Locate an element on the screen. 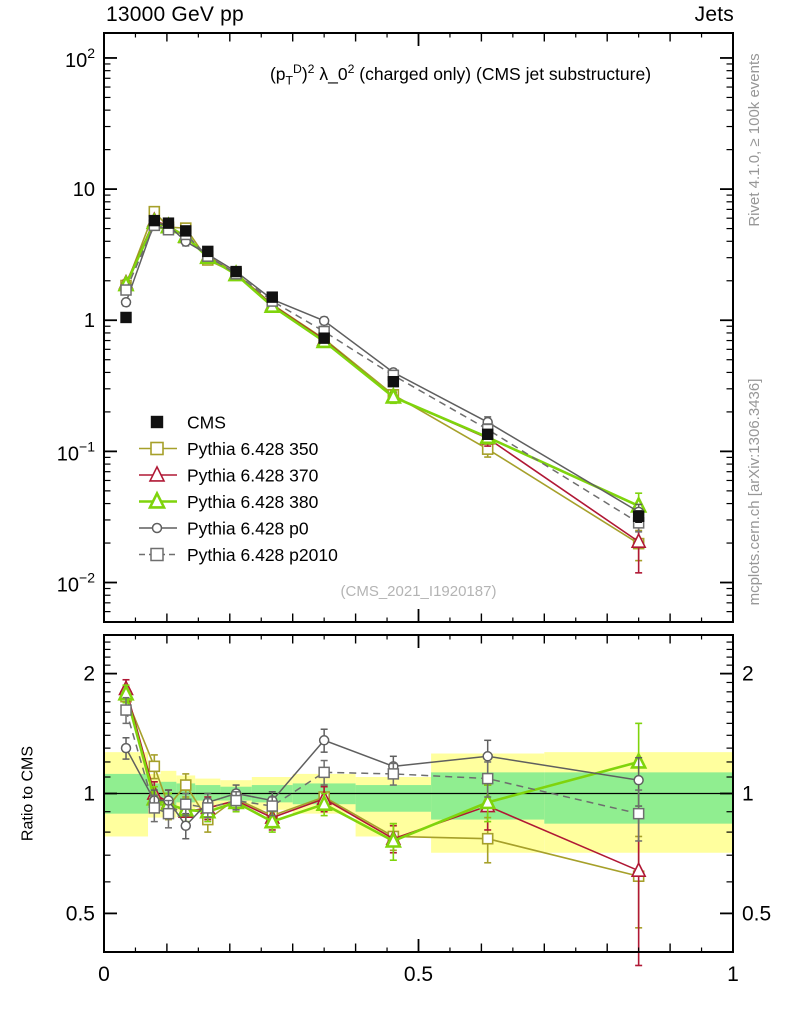  legend-label: Pythia 6.428 380 is located at coordinates (253, 502).